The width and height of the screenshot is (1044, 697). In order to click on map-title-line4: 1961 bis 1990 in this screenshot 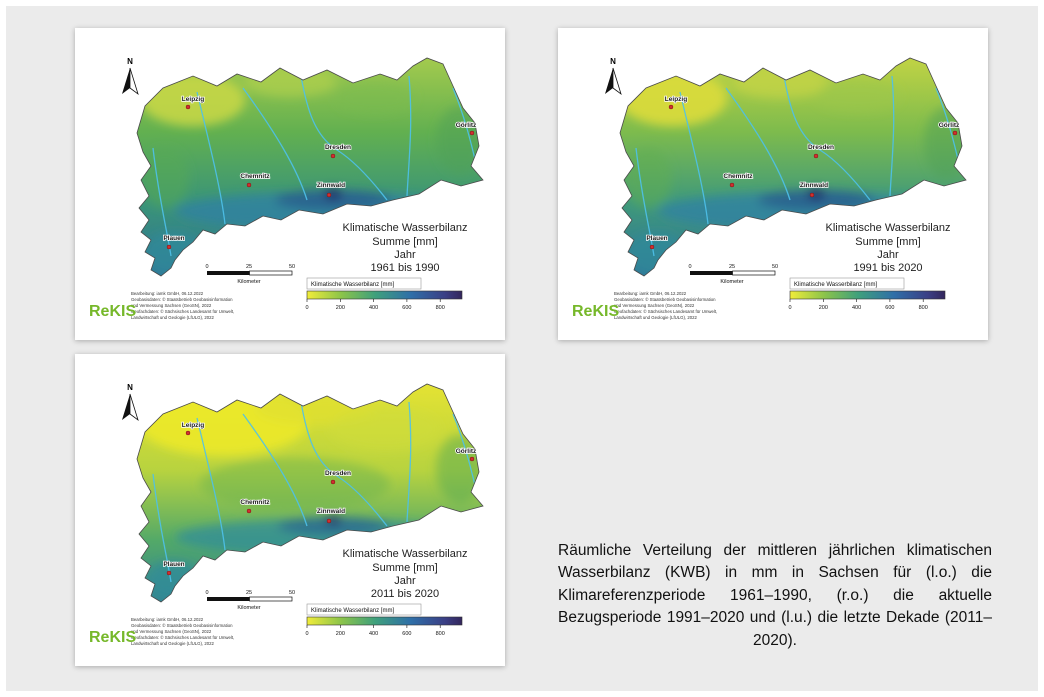, I will do `click(404, 268)`.